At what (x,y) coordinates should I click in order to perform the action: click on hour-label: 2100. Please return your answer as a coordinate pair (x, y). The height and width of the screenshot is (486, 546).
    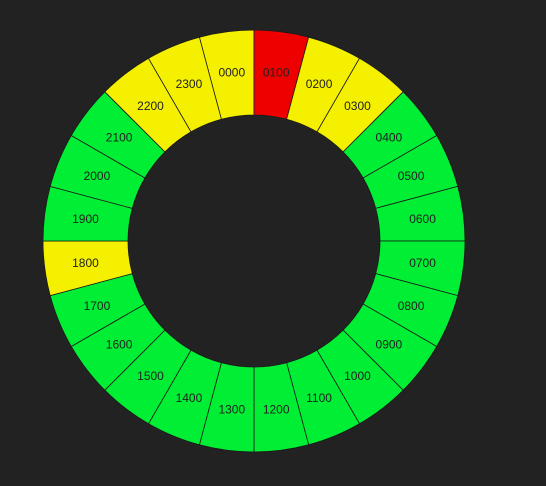
    Looking at the image, I should click on (119, 138).